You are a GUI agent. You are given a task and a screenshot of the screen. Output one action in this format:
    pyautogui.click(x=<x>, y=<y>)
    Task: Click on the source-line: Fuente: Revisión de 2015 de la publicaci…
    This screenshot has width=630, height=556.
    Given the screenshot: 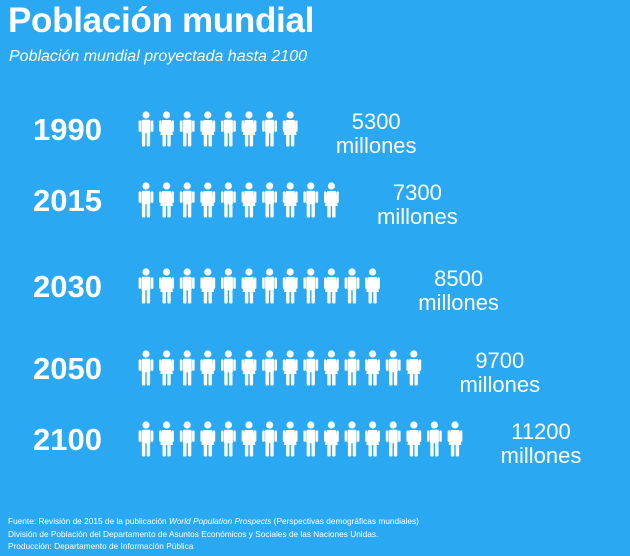 What is the action you would take?
    pyautogui.click(x=213, y=521)
    